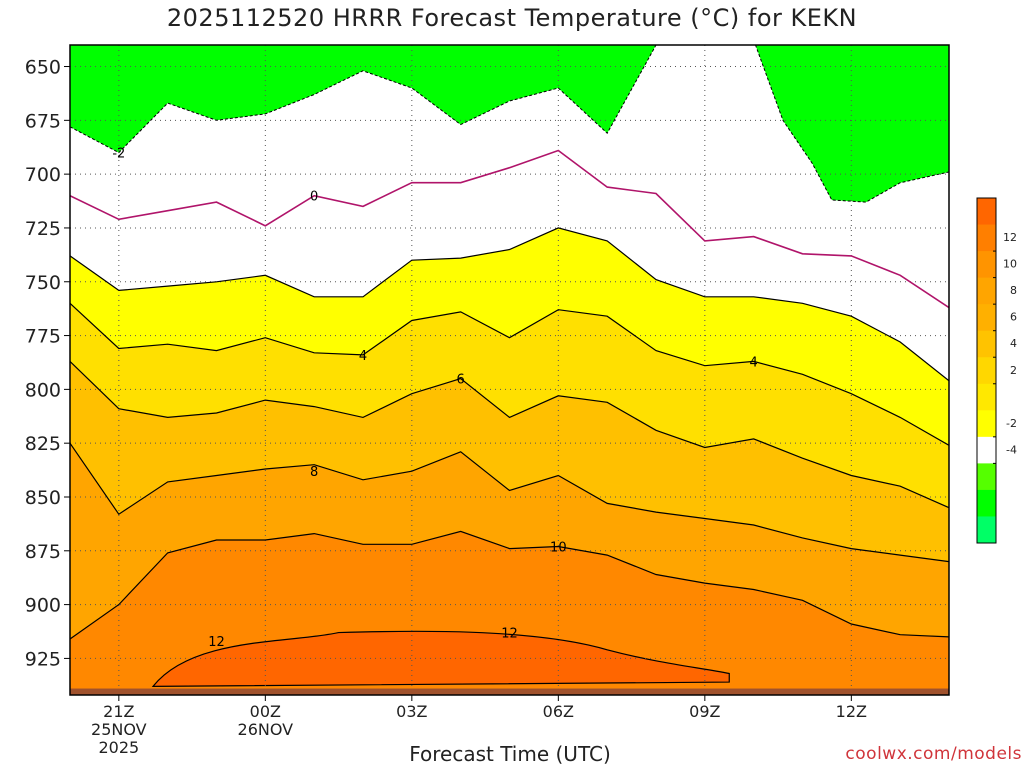  Describe the element at coordinates (510, 754) in the screenshot. I see `x-axis-label: Forecast Time (UTC)` at that location.